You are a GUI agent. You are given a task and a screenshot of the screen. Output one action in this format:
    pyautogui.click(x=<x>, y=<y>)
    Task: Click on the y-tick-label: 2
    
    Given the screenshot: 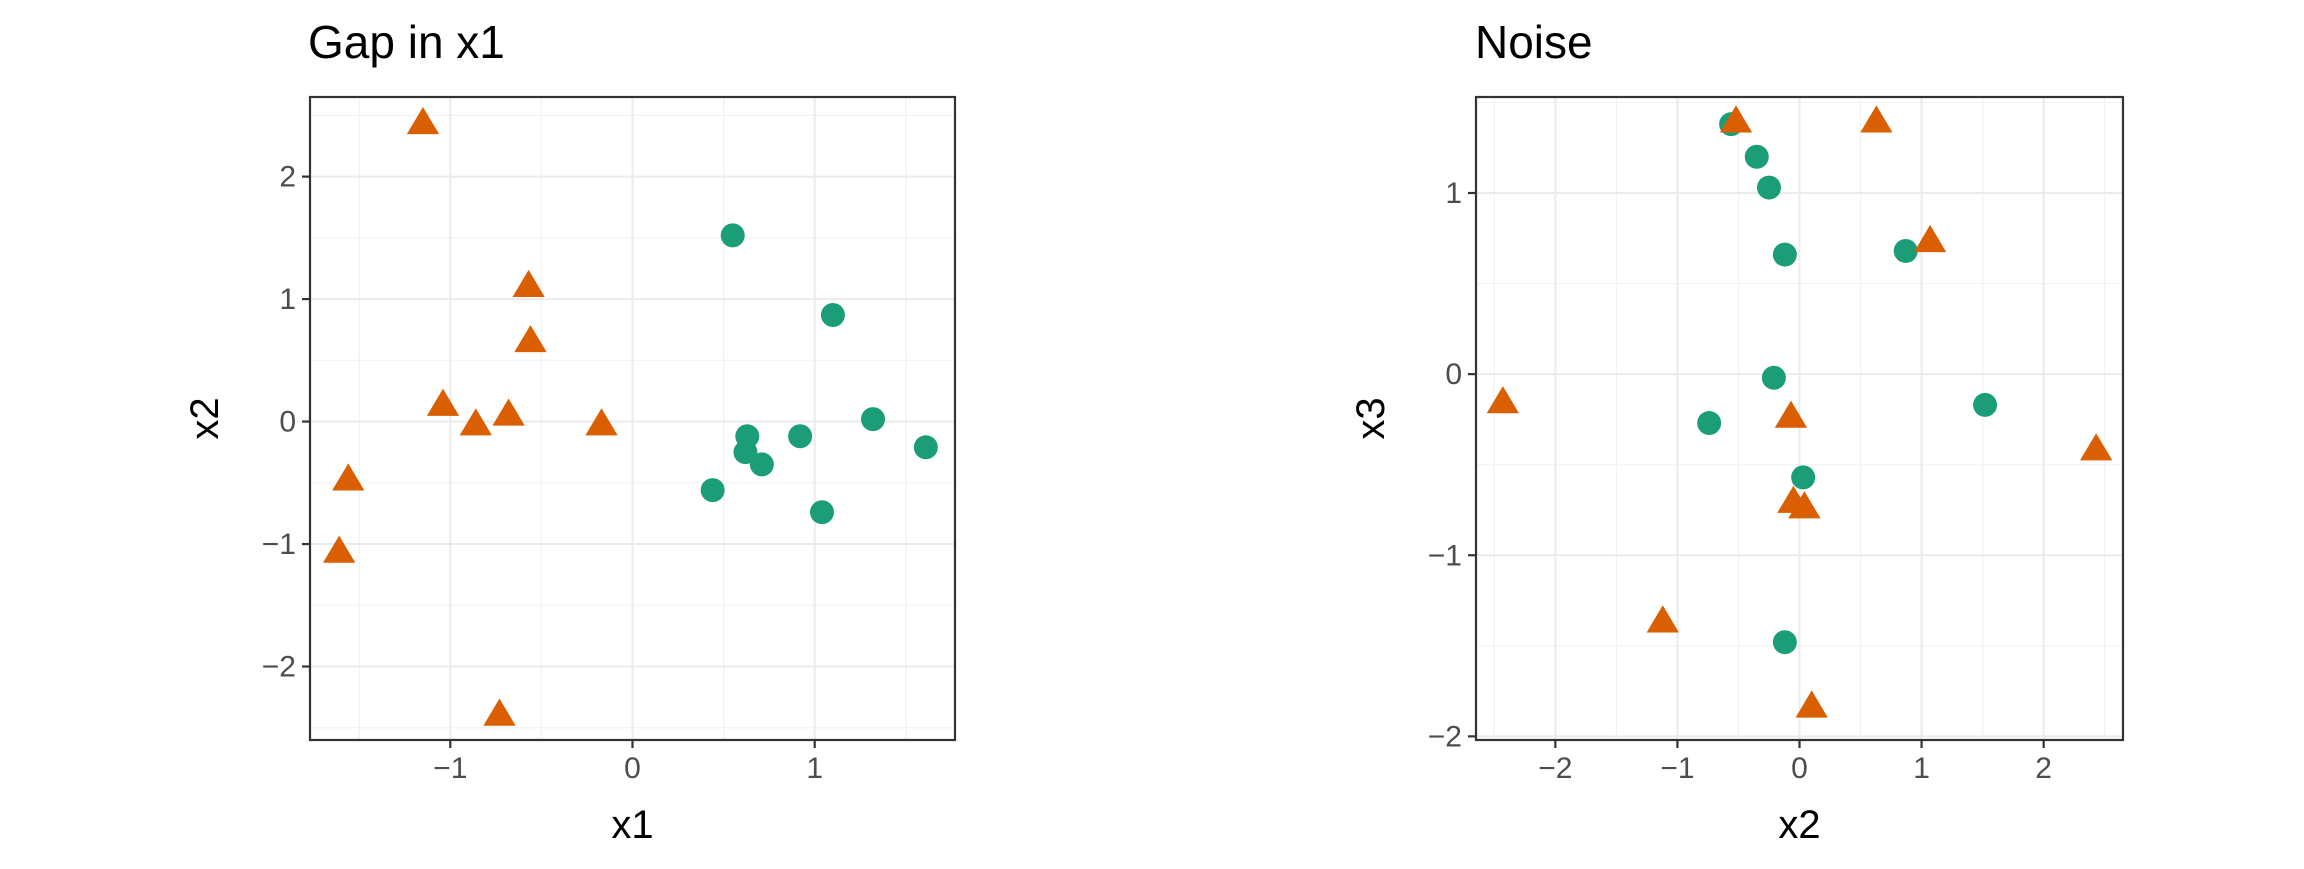 What is the action you would take?
    pyautogui.click(x=287, y=177)
    